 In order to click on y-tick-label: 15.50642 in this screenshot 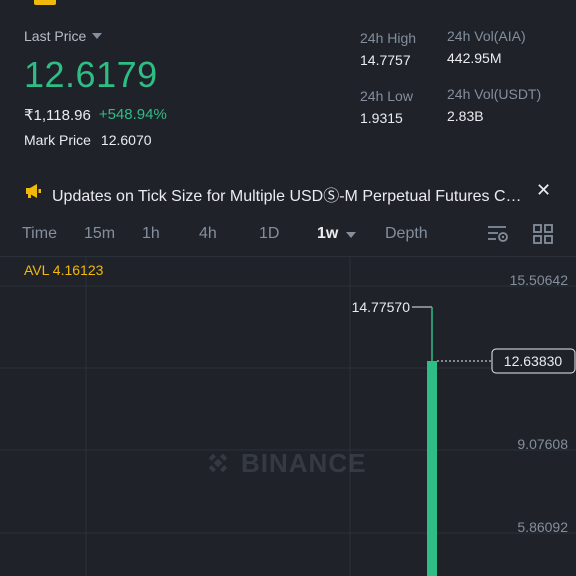, I will do `click(539, 280)`.